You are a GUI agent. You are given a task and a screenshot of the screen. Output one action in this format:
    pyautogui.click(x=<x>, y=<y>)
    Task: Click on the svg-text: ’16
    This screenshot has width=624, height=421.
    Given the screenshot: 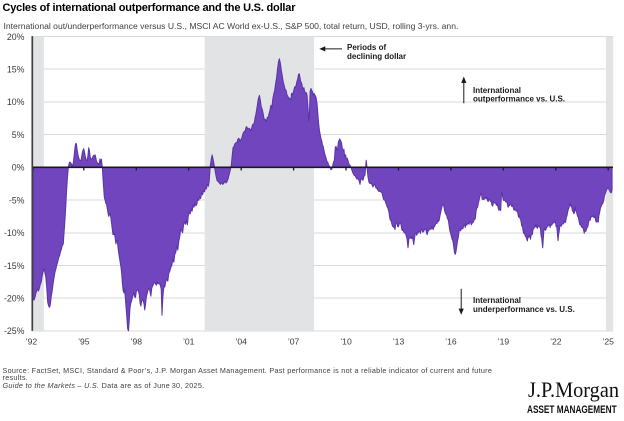 What is the action you would take?
    pyautogui.click(x=451, y=342)
    